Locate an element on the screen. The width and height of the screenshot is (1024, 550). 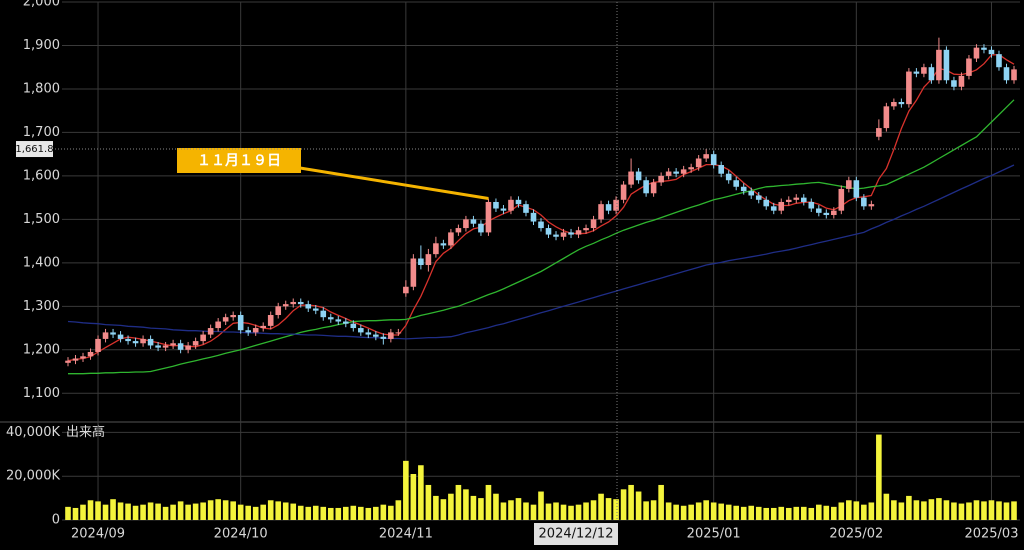
annotation-line is located at coordinates (394, 183).